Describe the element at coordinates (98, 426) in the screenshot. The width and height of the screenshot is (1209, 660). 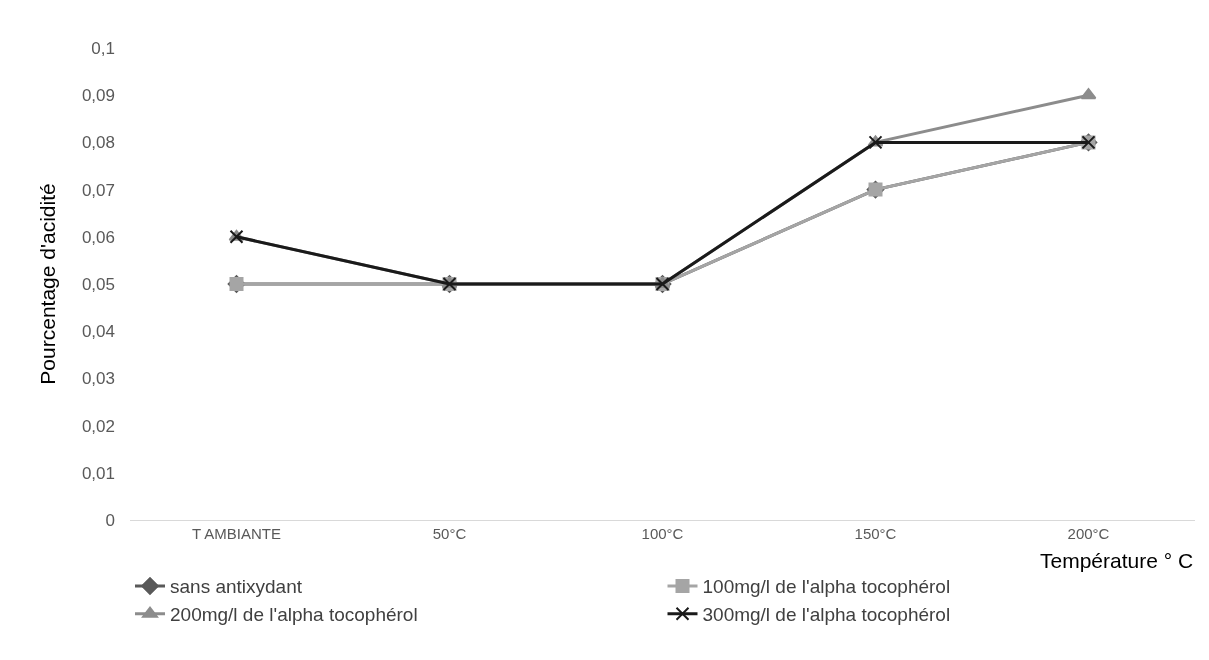
I see `y-tick-label: 0,02` at that location.